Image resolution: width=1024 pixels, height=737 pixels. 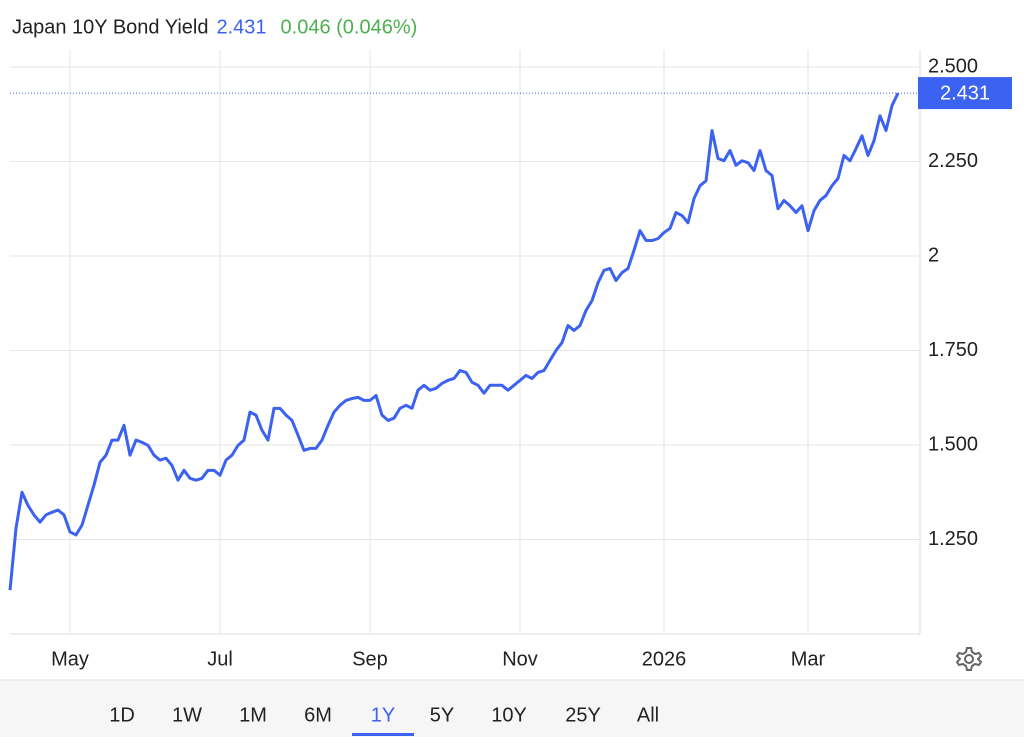 I want to click on header-change: 0.046 (0.046%), so click(x=349, y=27).